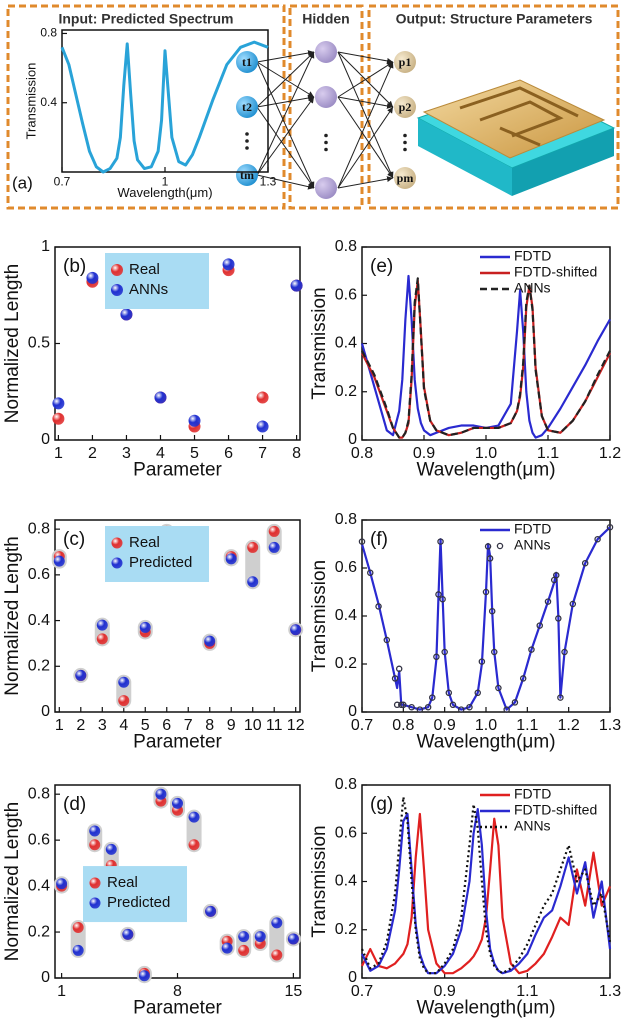 The image size is (624, 1028). What do you see at coordinates (532, 256) in the screenshot?
I see `legend-label: FDTD` at bounding box center [532, 256].